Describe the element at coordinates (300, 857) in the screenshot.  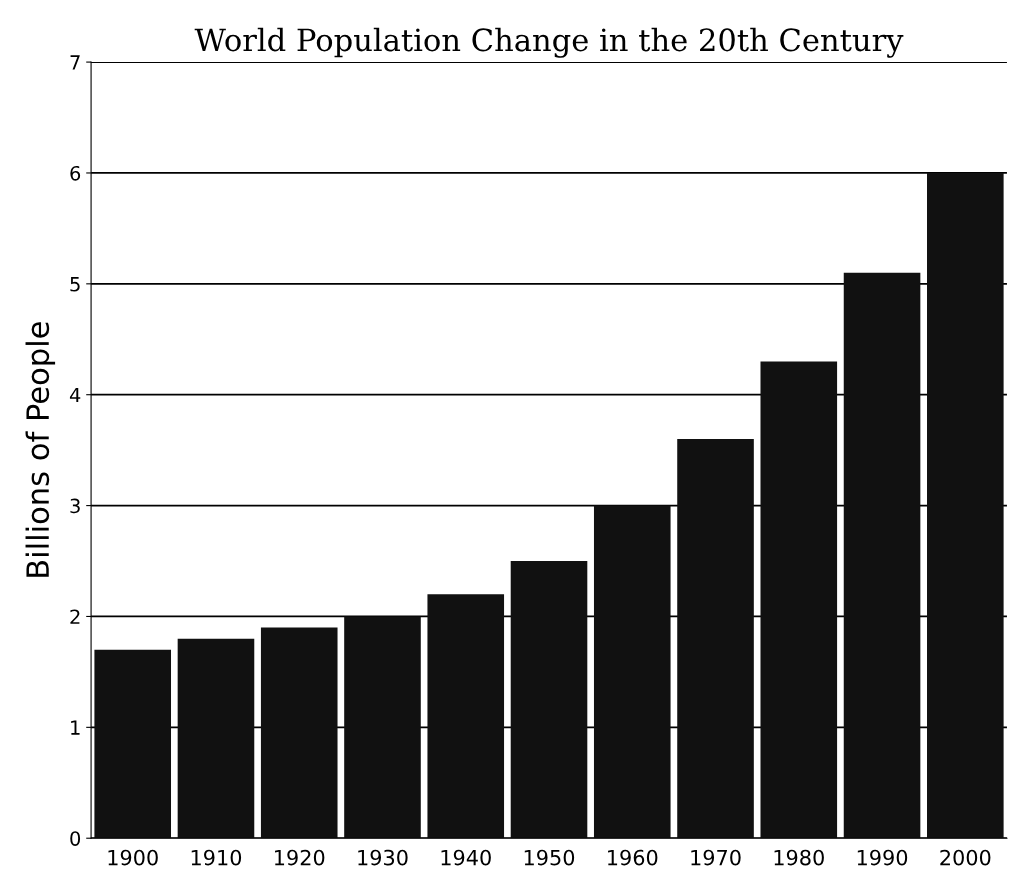
I see `x-tick-label: 1920` at that location.